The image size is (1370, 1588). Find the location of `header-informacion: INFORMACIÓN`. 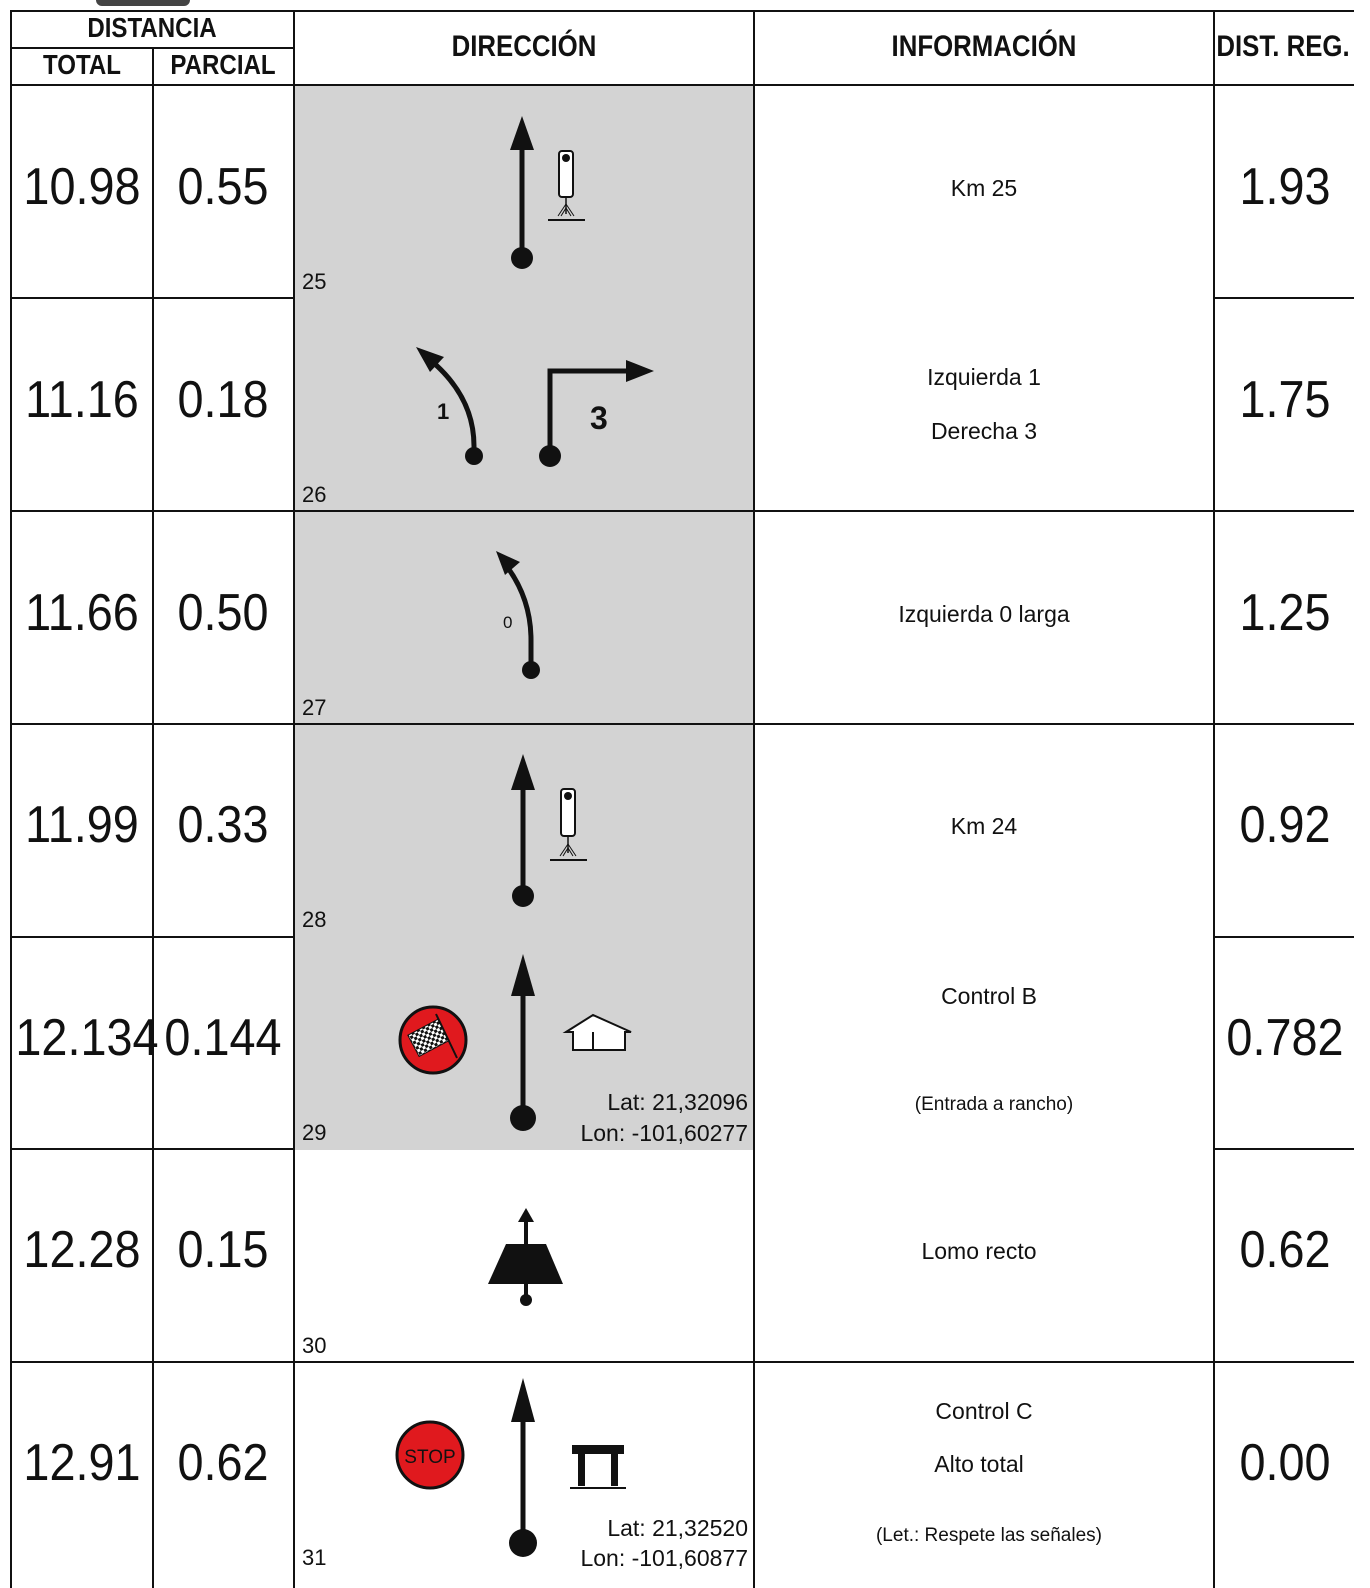

header-informacion: INFORMACIÓN is located at coordinates (984, 46).